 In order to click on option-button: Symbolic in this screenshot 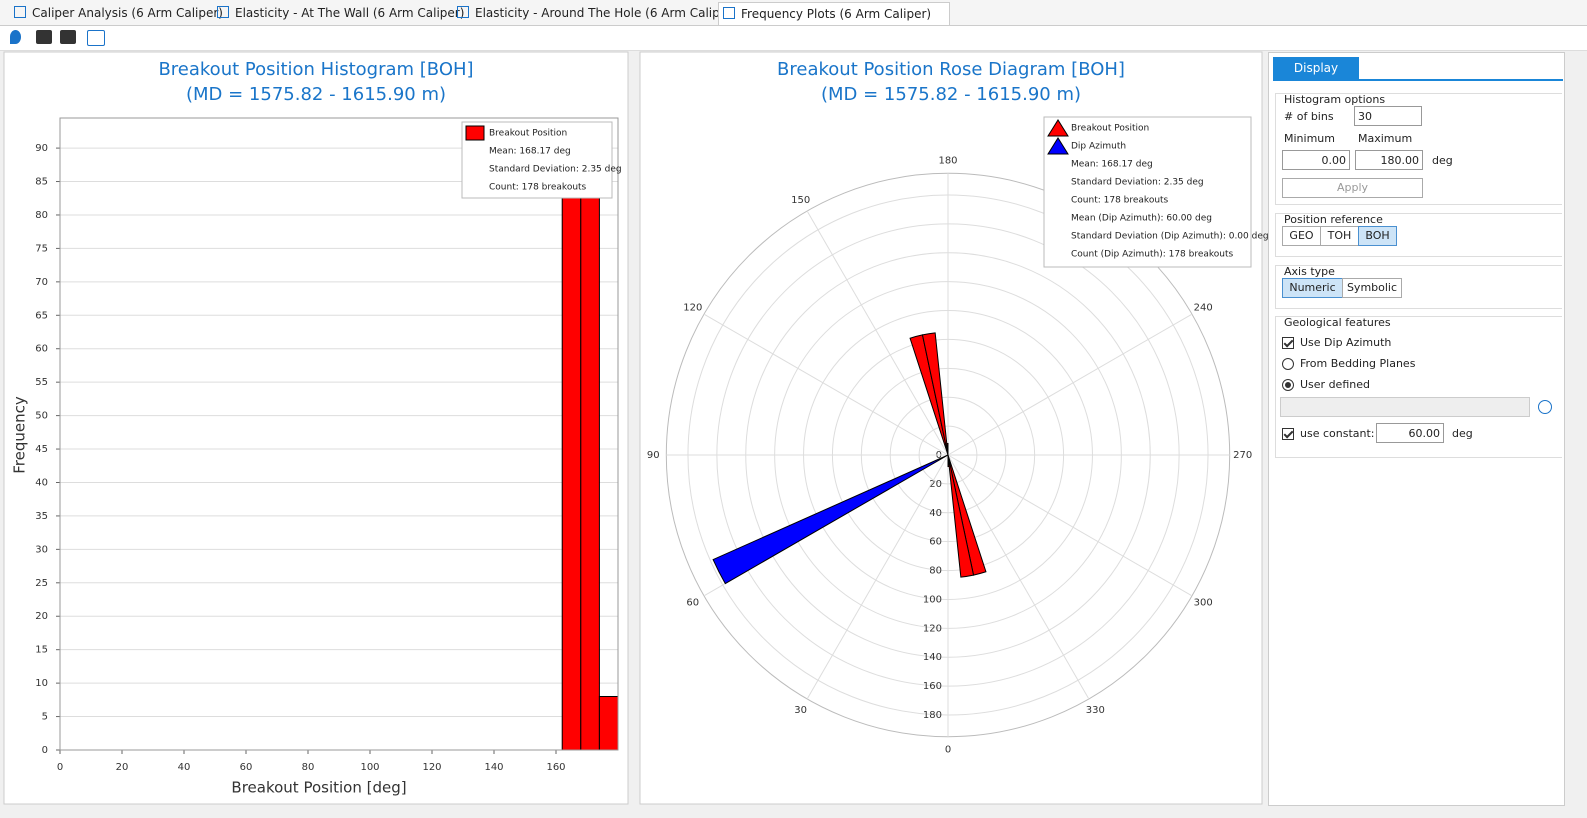, I will do `click(1372, 288)`.